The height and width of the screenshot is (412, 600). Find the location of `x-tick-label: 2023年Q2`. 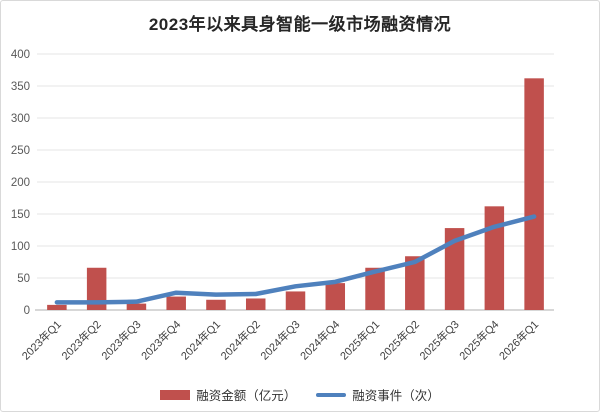

x-tick-label: 2023年Q2 is located at coordinates (80, 339).